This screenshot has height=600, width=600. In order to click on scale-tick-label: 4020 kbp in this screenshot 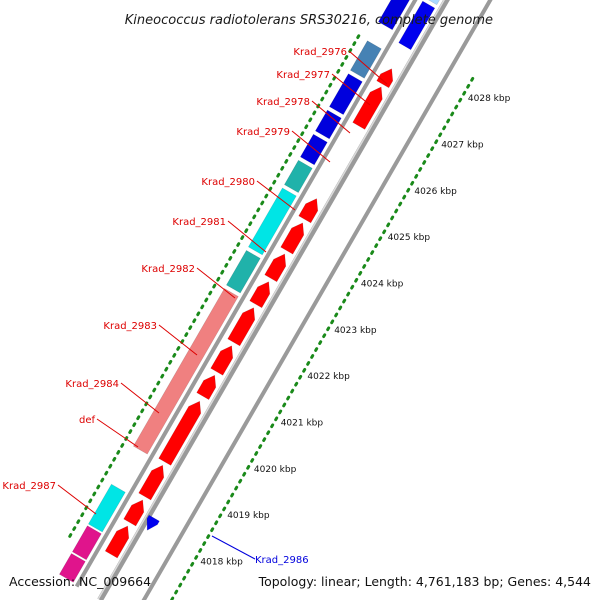, I will do `click(275, 470)`.